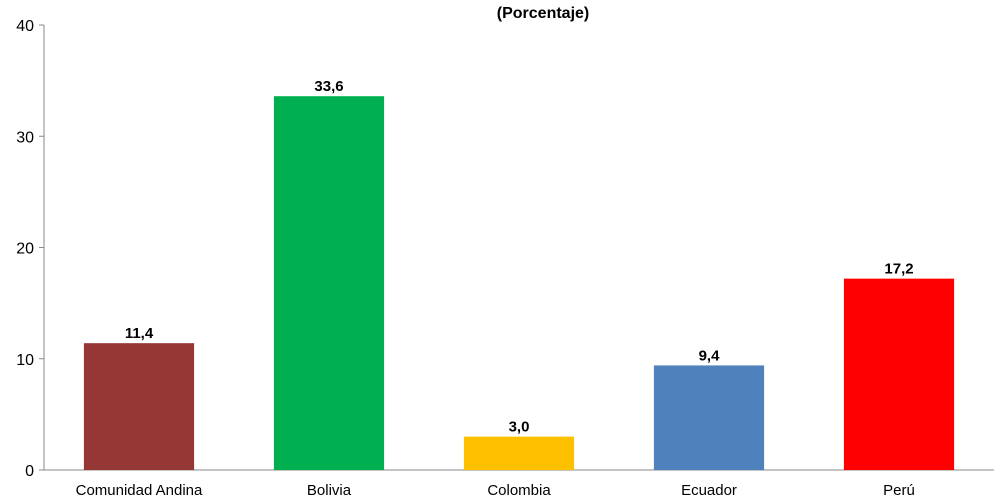 This screenshot has width=1002, height=500. Describe the element at coordinates (709, 490) in the screenshot. I see `x-tick-label: Ecuador` at that location.